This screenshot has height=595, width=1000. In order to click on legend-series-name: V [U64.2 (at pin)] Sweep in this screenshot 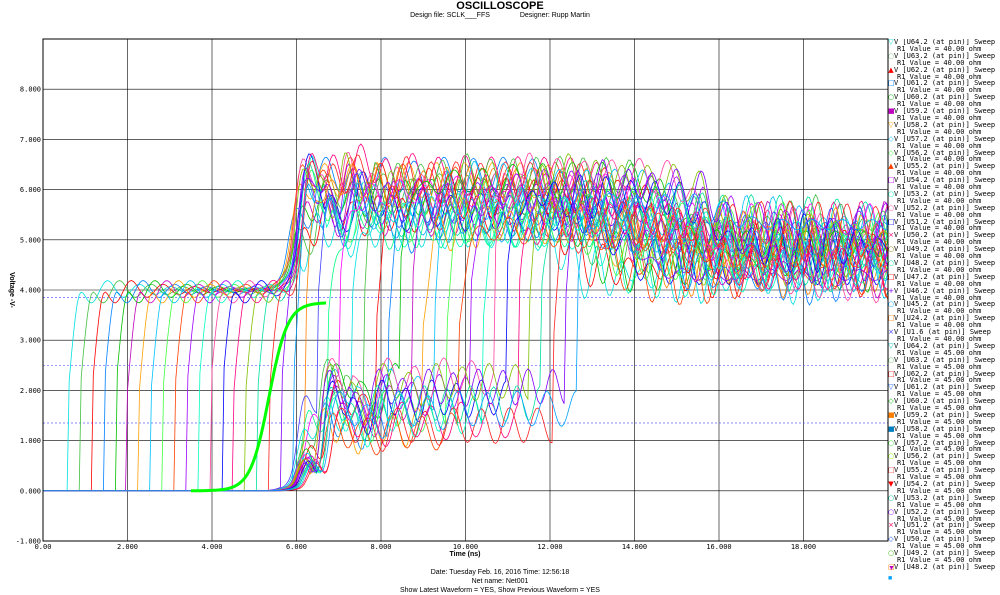, I will do `click(945, 345)`.